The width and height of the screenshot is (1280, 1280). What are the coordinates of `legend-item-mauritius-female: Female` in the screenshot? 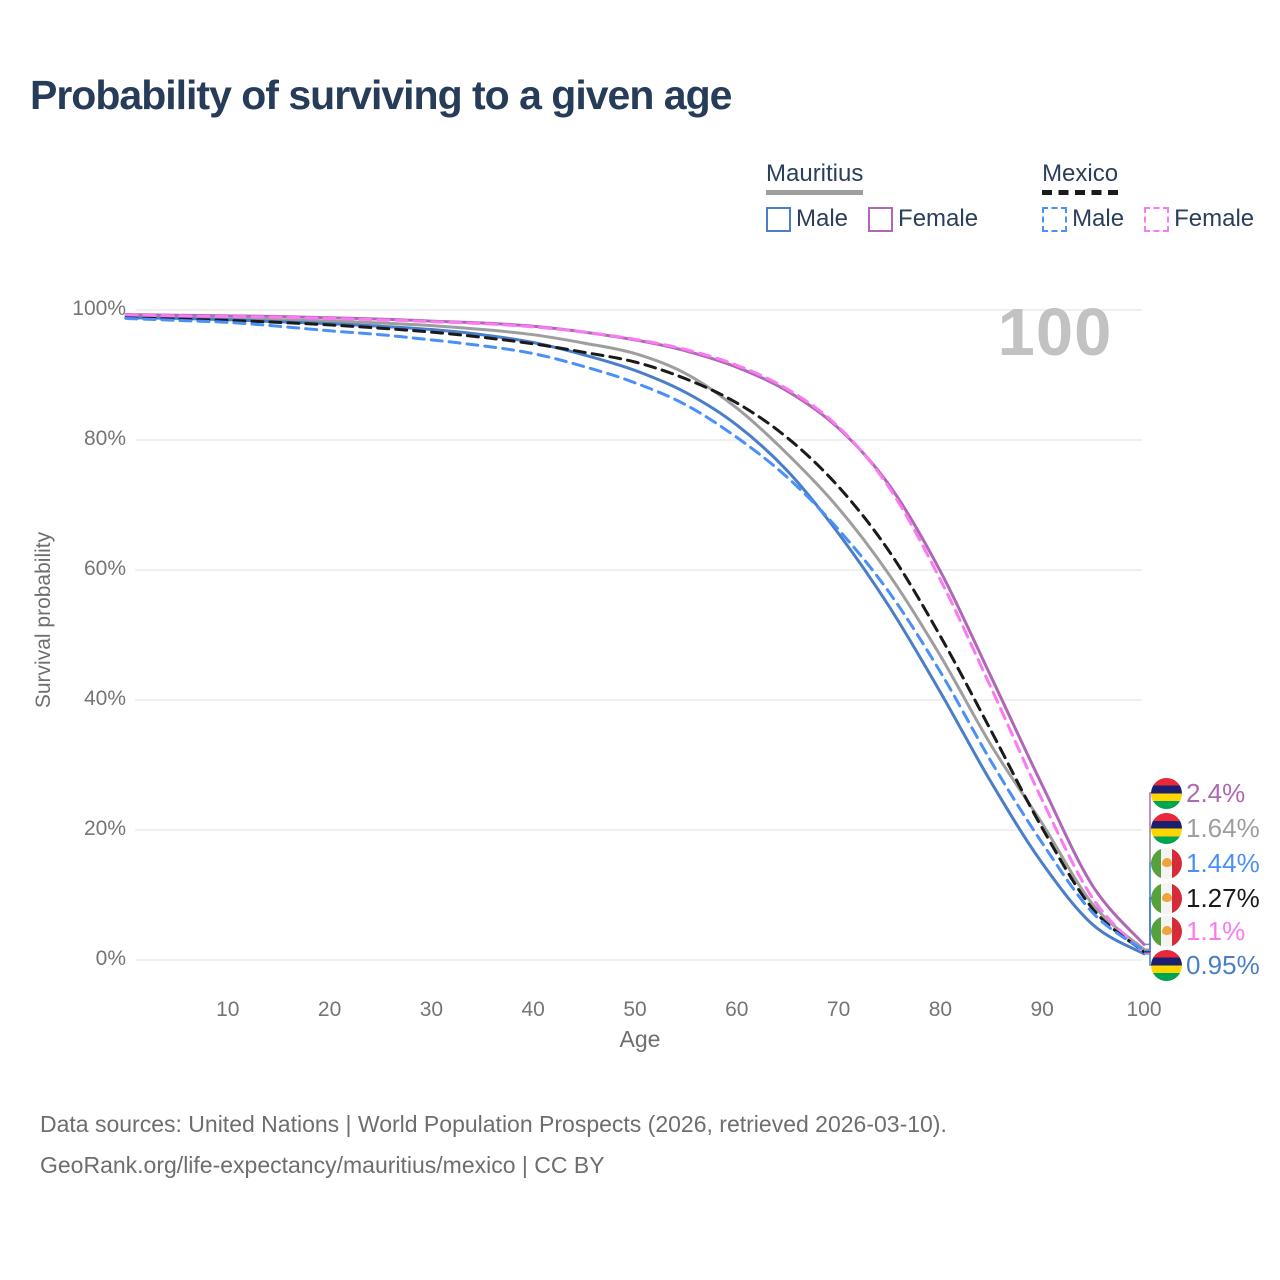 It's located at (923, 219).